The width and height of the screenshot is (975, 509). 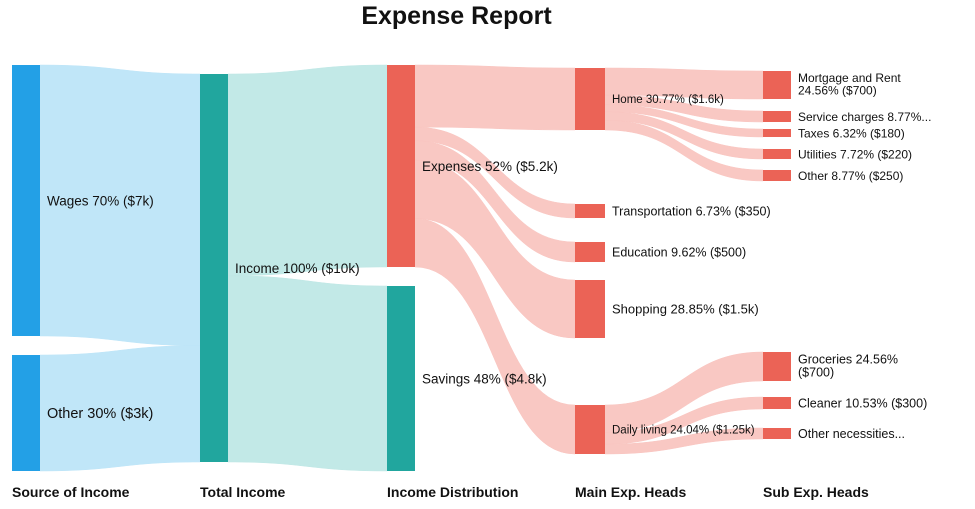 What do you see at coordinates (243, 492) in the screenshot?
I see `column-label-1: Total Income` at bounding box center [243, 492].